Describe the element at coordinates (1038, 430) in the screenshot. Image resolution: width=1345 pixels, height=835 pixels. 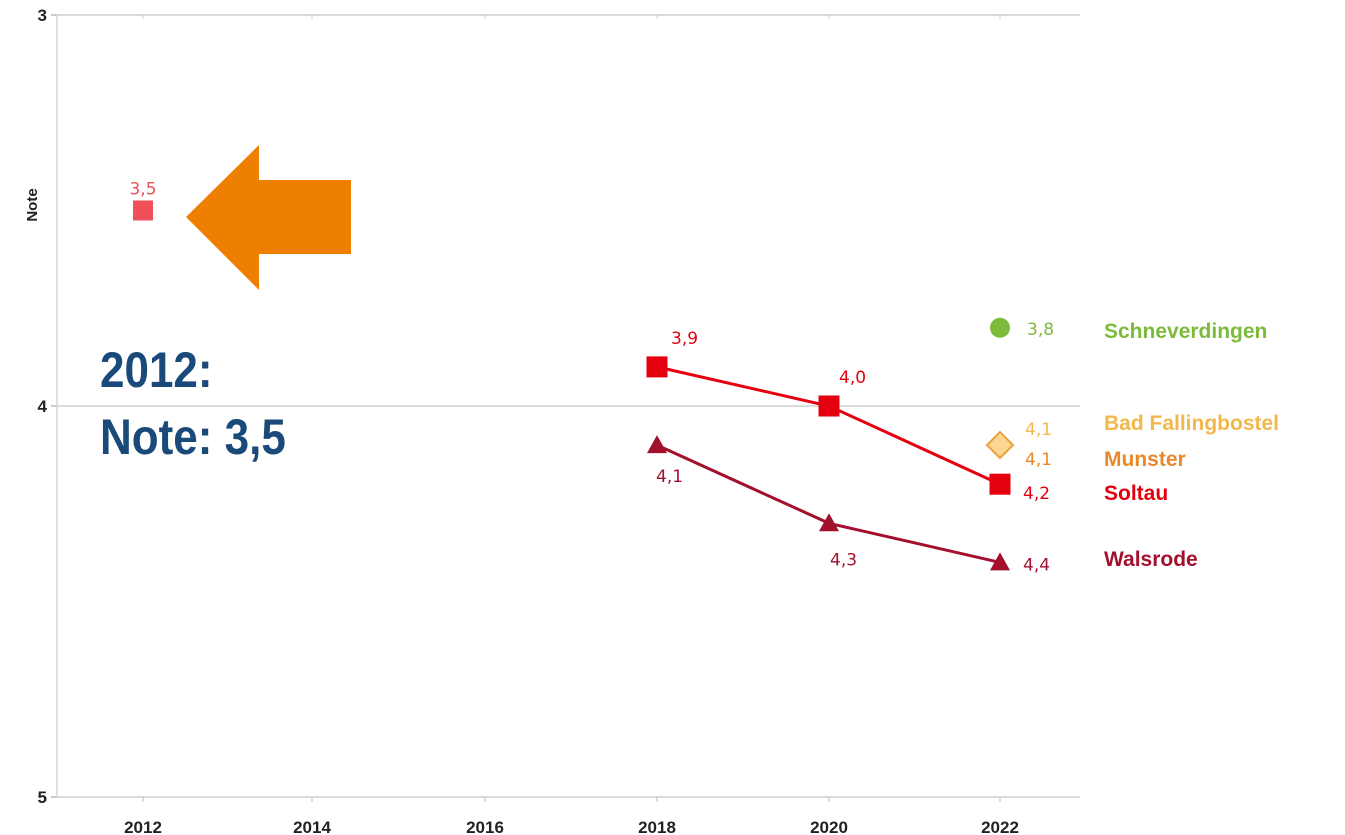
I see `data-label-bad-fallingbostel-2022: 4,1` at that location.